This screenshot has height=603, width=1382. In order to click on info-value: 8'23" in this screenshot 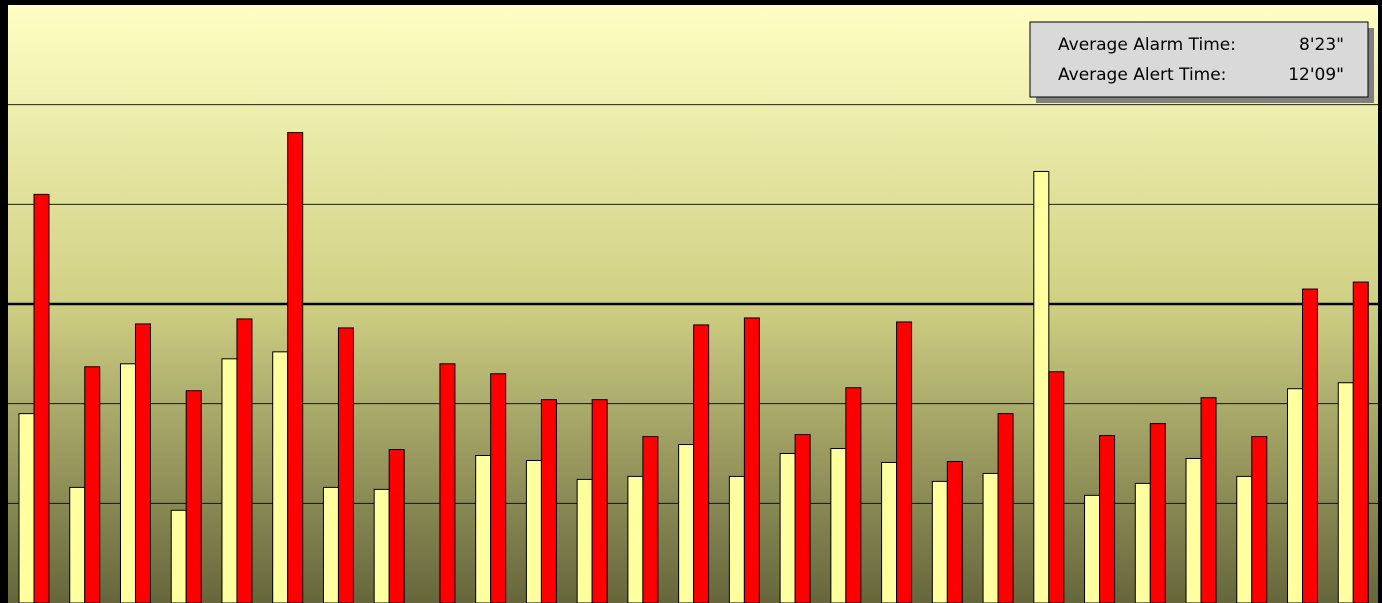, I will do `click(1321, 45)`.